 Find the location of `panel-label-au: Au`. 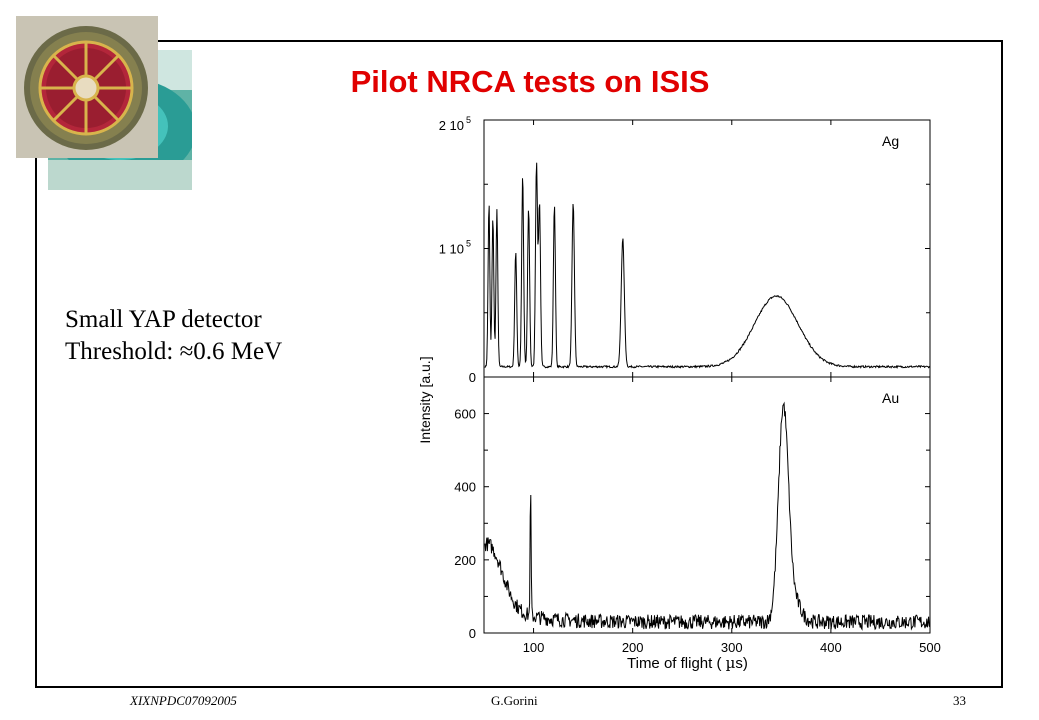

panel-label-au: Au is located at coordinates (890, 398).